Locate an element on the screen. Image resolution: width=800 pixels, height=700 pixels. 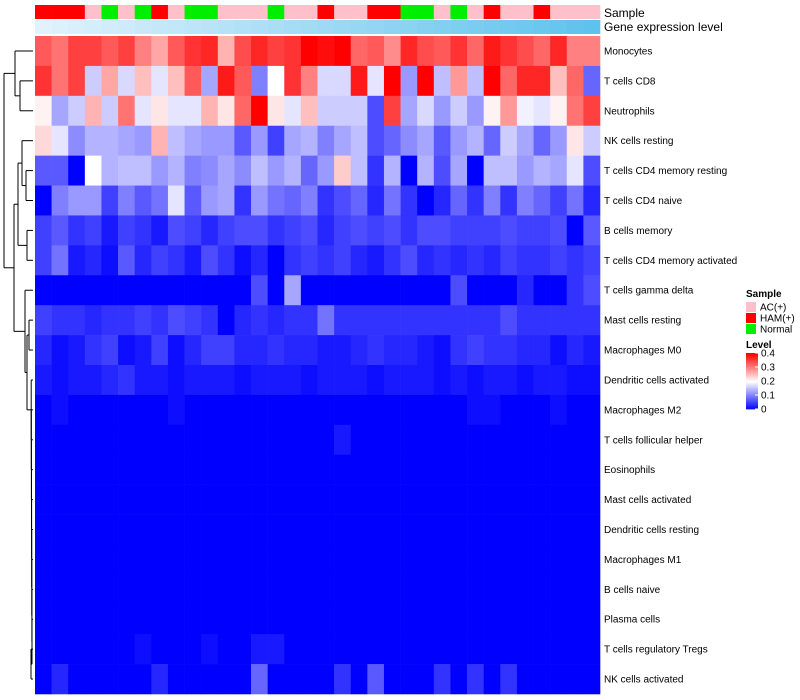
row-label: Macrophages M1 is located at coordinates (643, 560).